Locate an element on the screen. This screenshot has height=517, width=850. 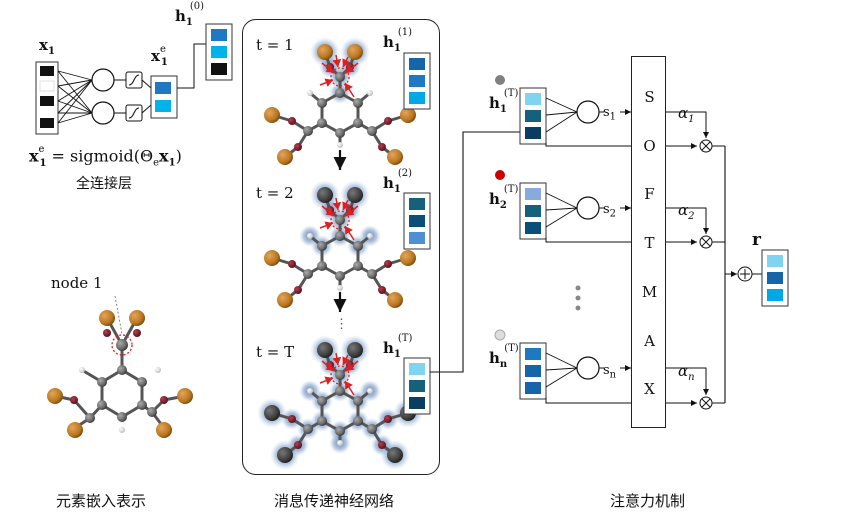
atom-indicator-dot is located at coordinates (500, 335).